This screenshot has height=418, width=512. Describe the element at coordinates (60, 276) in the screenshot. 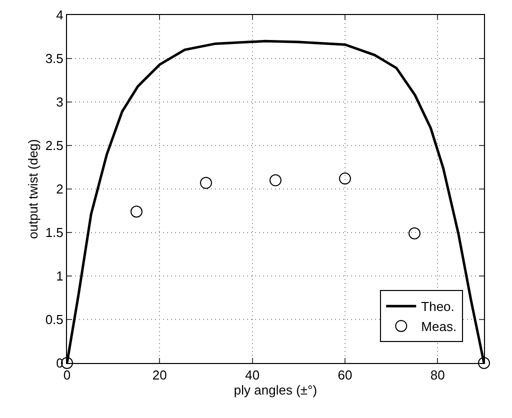

I see `y-tick-label: 1` at that location.